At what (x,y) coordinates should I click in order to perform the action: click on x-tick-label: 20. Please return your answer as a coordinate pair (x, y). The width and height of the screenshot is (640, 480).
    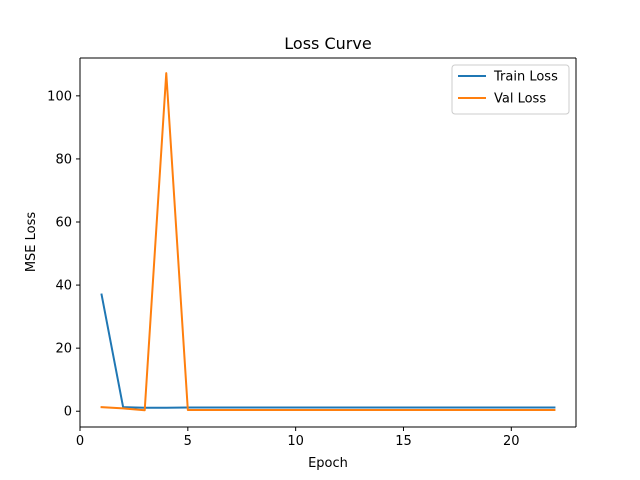
    Looking at the image, I should click on (511, 441).